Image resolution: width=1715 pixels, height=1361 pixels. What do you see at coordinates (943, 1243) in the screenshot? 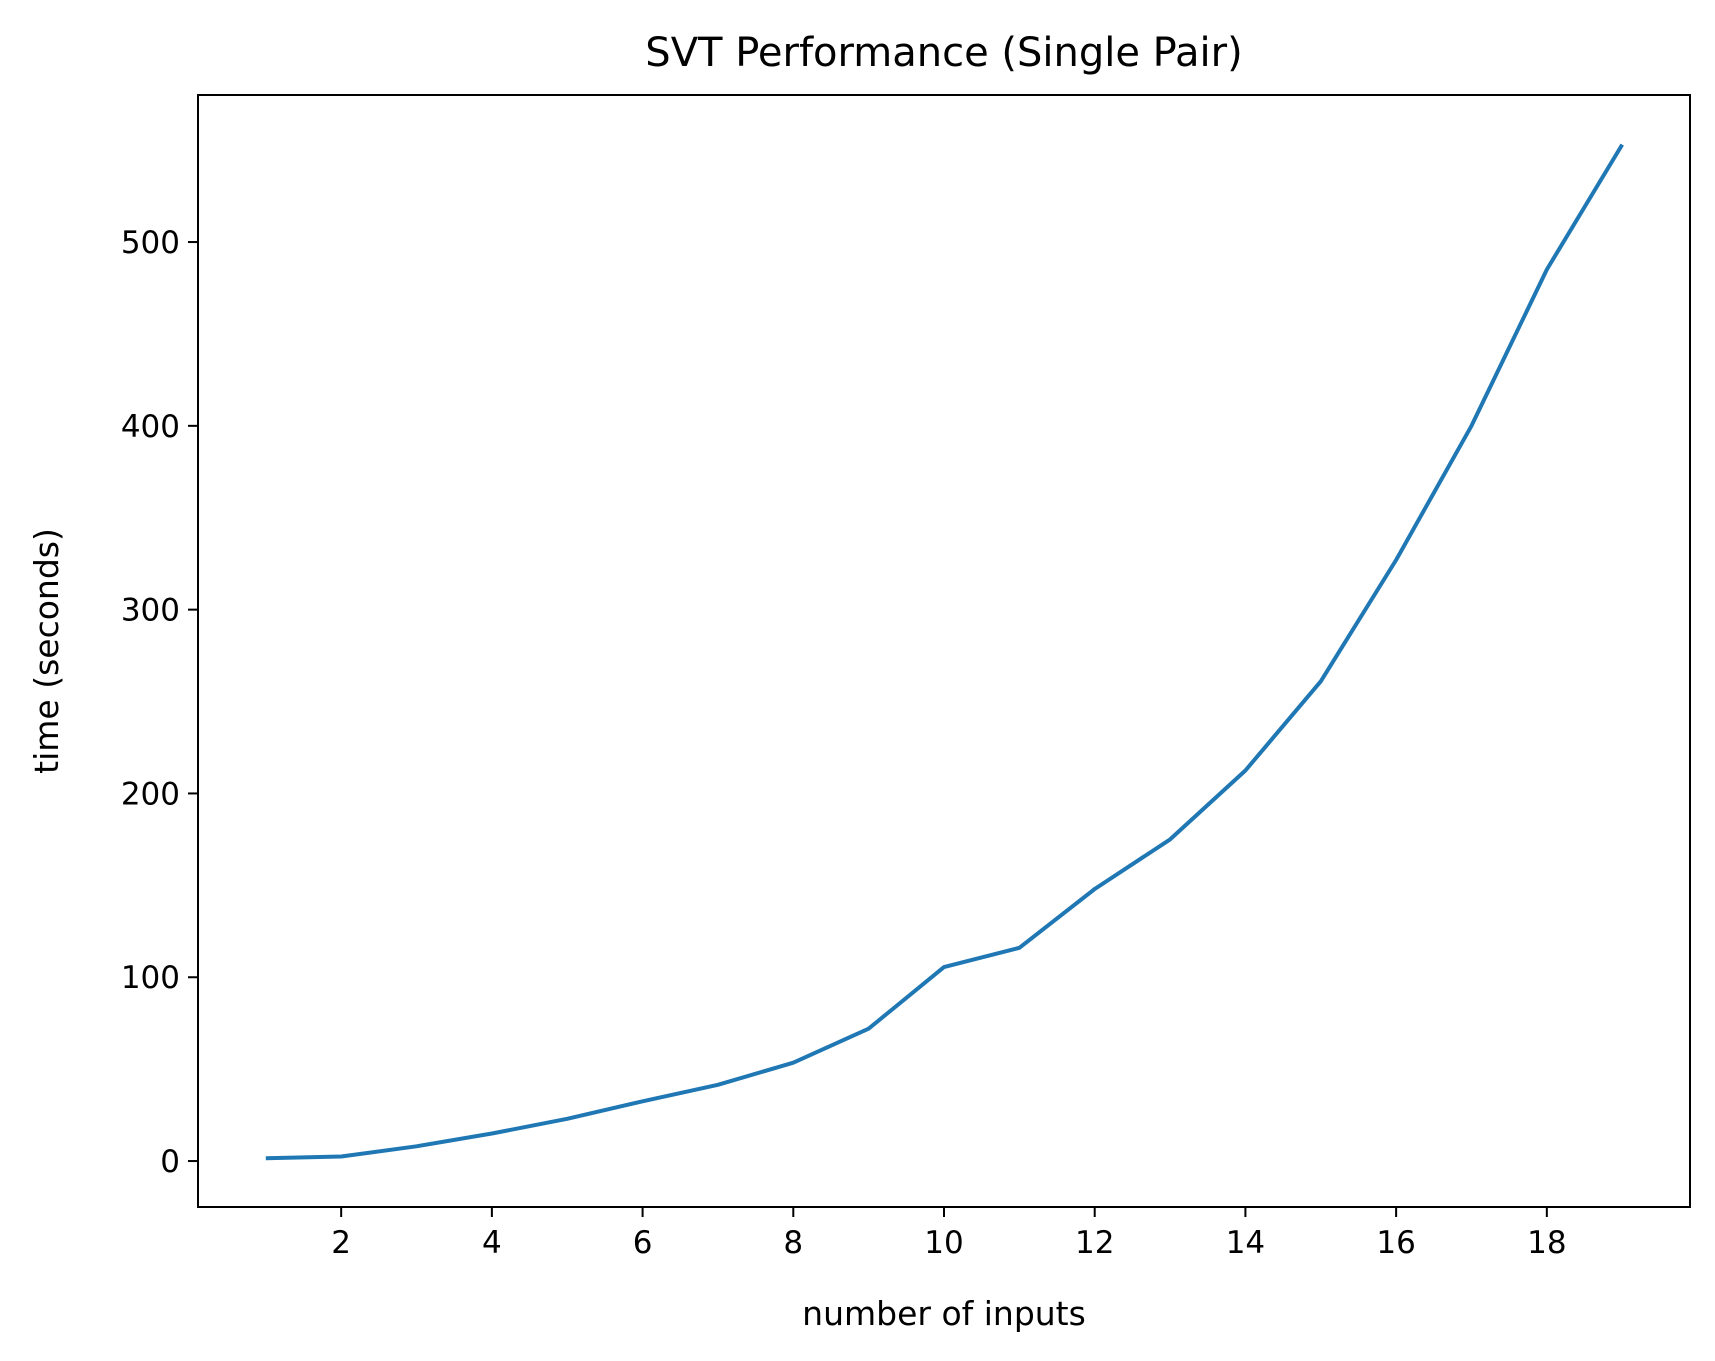
I see `x-tick-label: 10` at bounding box center [943, 1243].